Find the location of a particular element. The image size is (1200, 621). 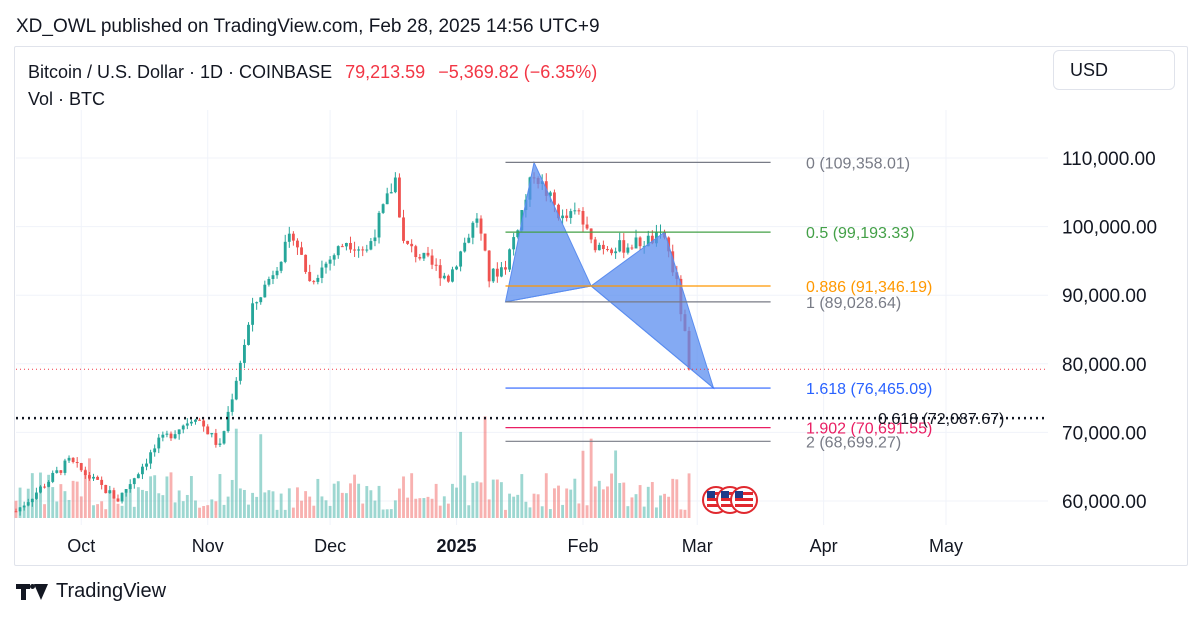

y-tick-label: 60,000.00 is located at coordinates (1104, 502).